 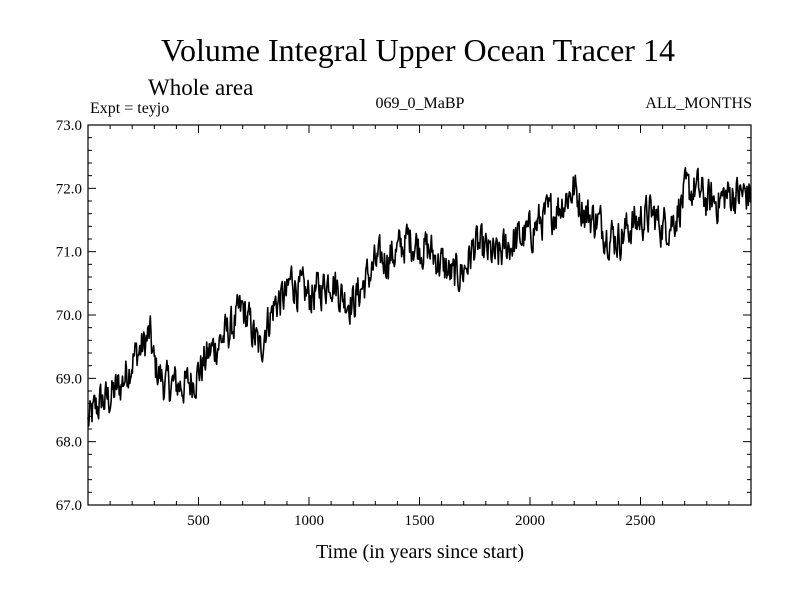 What do you see at coordinates (69, 189) in the screenshot?
I see `y-tick-label: 72.0` at bounding box center [69, 189].